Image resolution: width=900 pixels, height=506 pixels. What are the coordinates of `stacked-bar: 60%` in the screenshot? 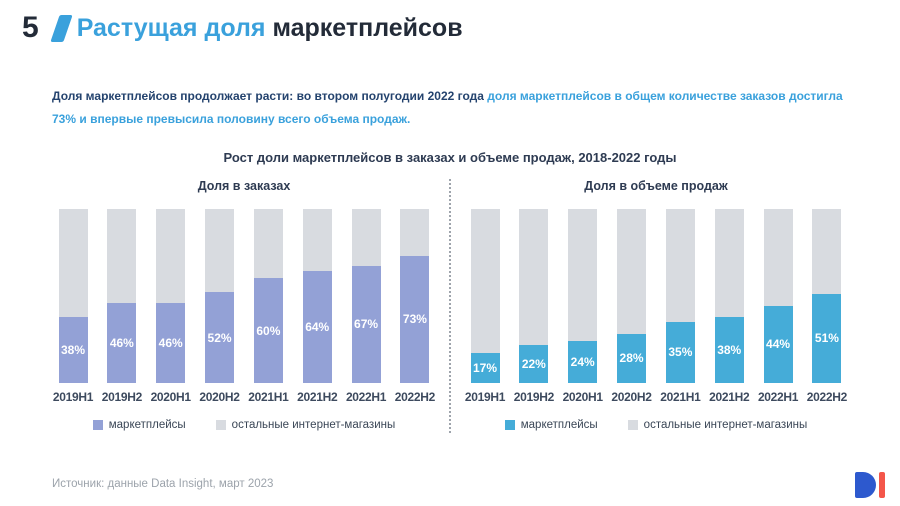 It's located at (268, 295).